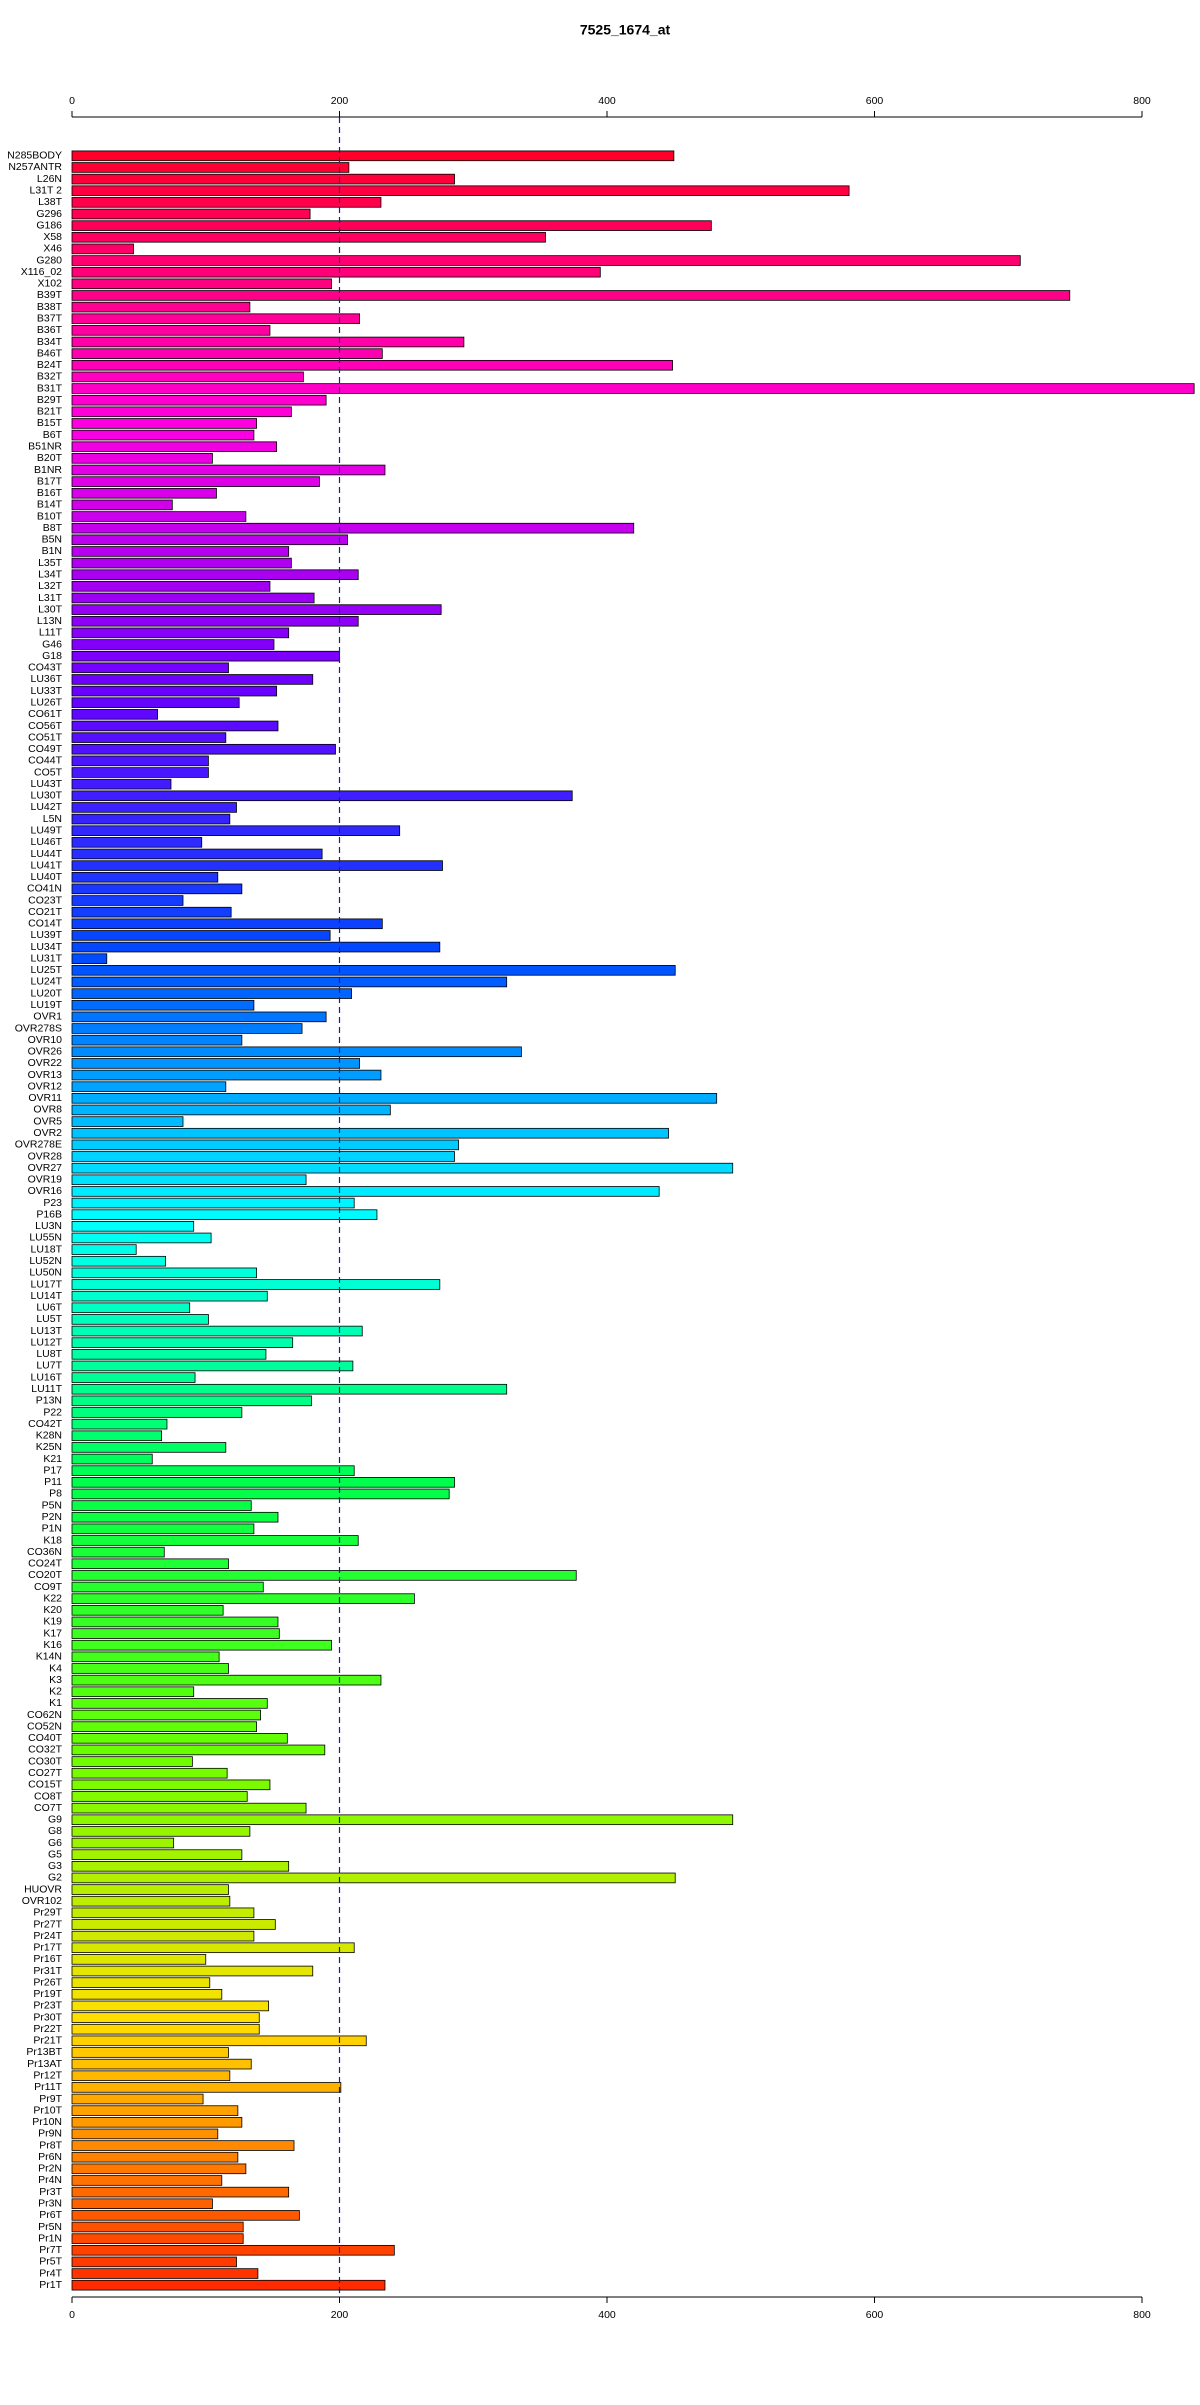 Image resolution: width=1200 pixels, height=2405 pixels. Describe the element at coordinates (340, 2315) in the screenshot. I see `x-tick-label: 200` at that location.